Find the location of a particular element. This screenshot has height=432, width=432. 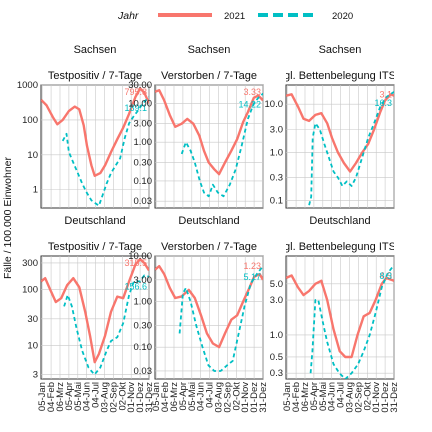

y-tick-label: 0.5 is located at coordinates (276, 357).